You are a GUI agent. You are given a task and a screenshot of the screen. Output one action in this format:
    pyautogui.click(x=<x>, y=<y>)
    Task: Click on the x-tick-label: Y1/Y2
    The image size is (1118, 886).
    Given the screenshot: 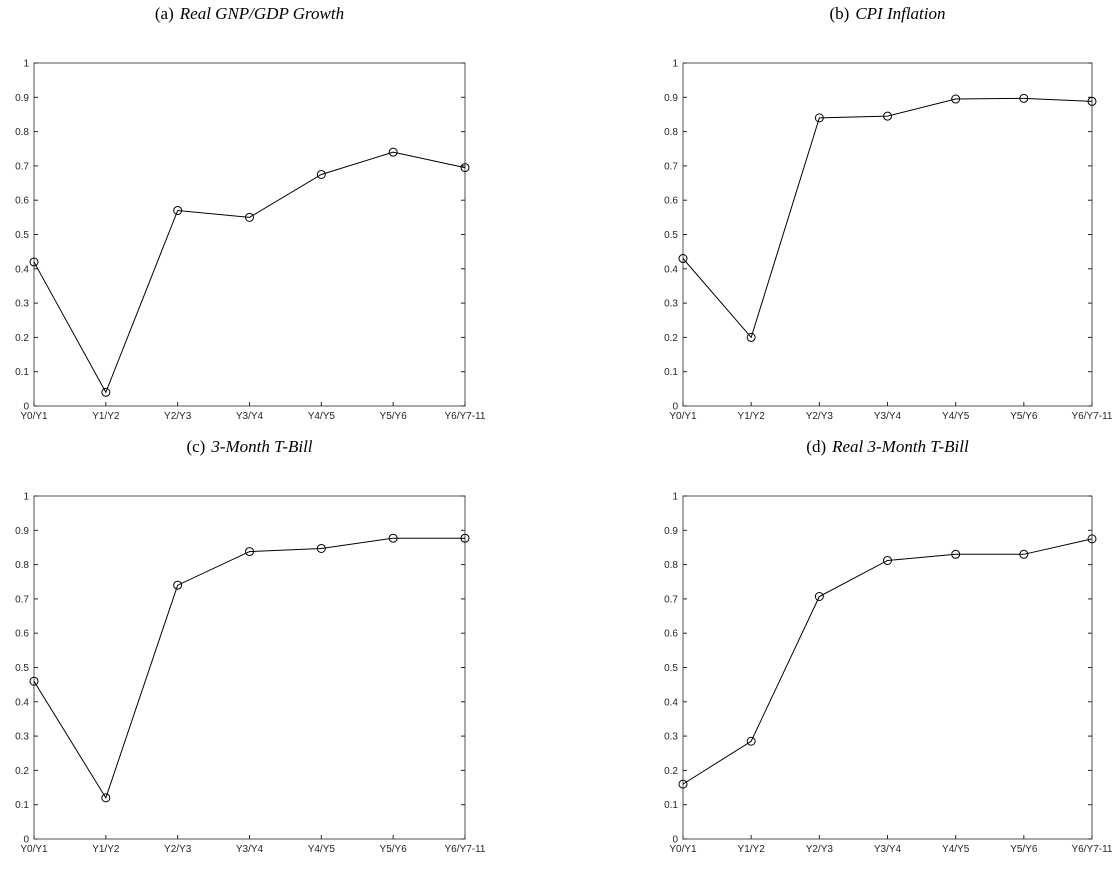 What is the action you would take?
    pyautogui.click(x=106, y=416)
    